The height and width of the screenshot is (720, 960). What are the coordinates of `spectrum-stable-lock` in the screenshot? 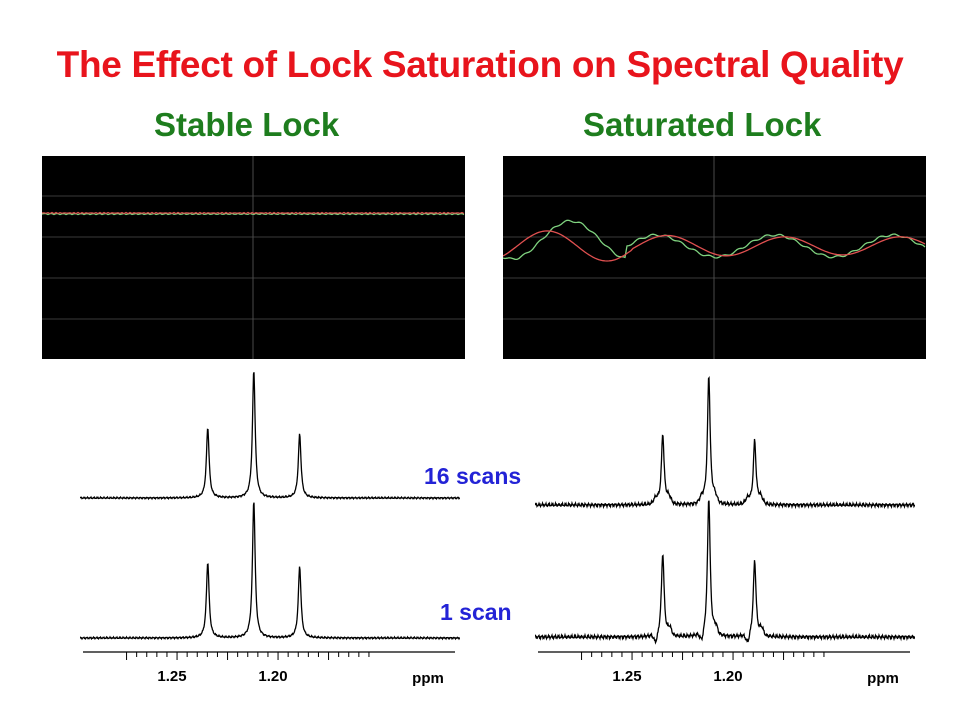 It's located at (270, 506).